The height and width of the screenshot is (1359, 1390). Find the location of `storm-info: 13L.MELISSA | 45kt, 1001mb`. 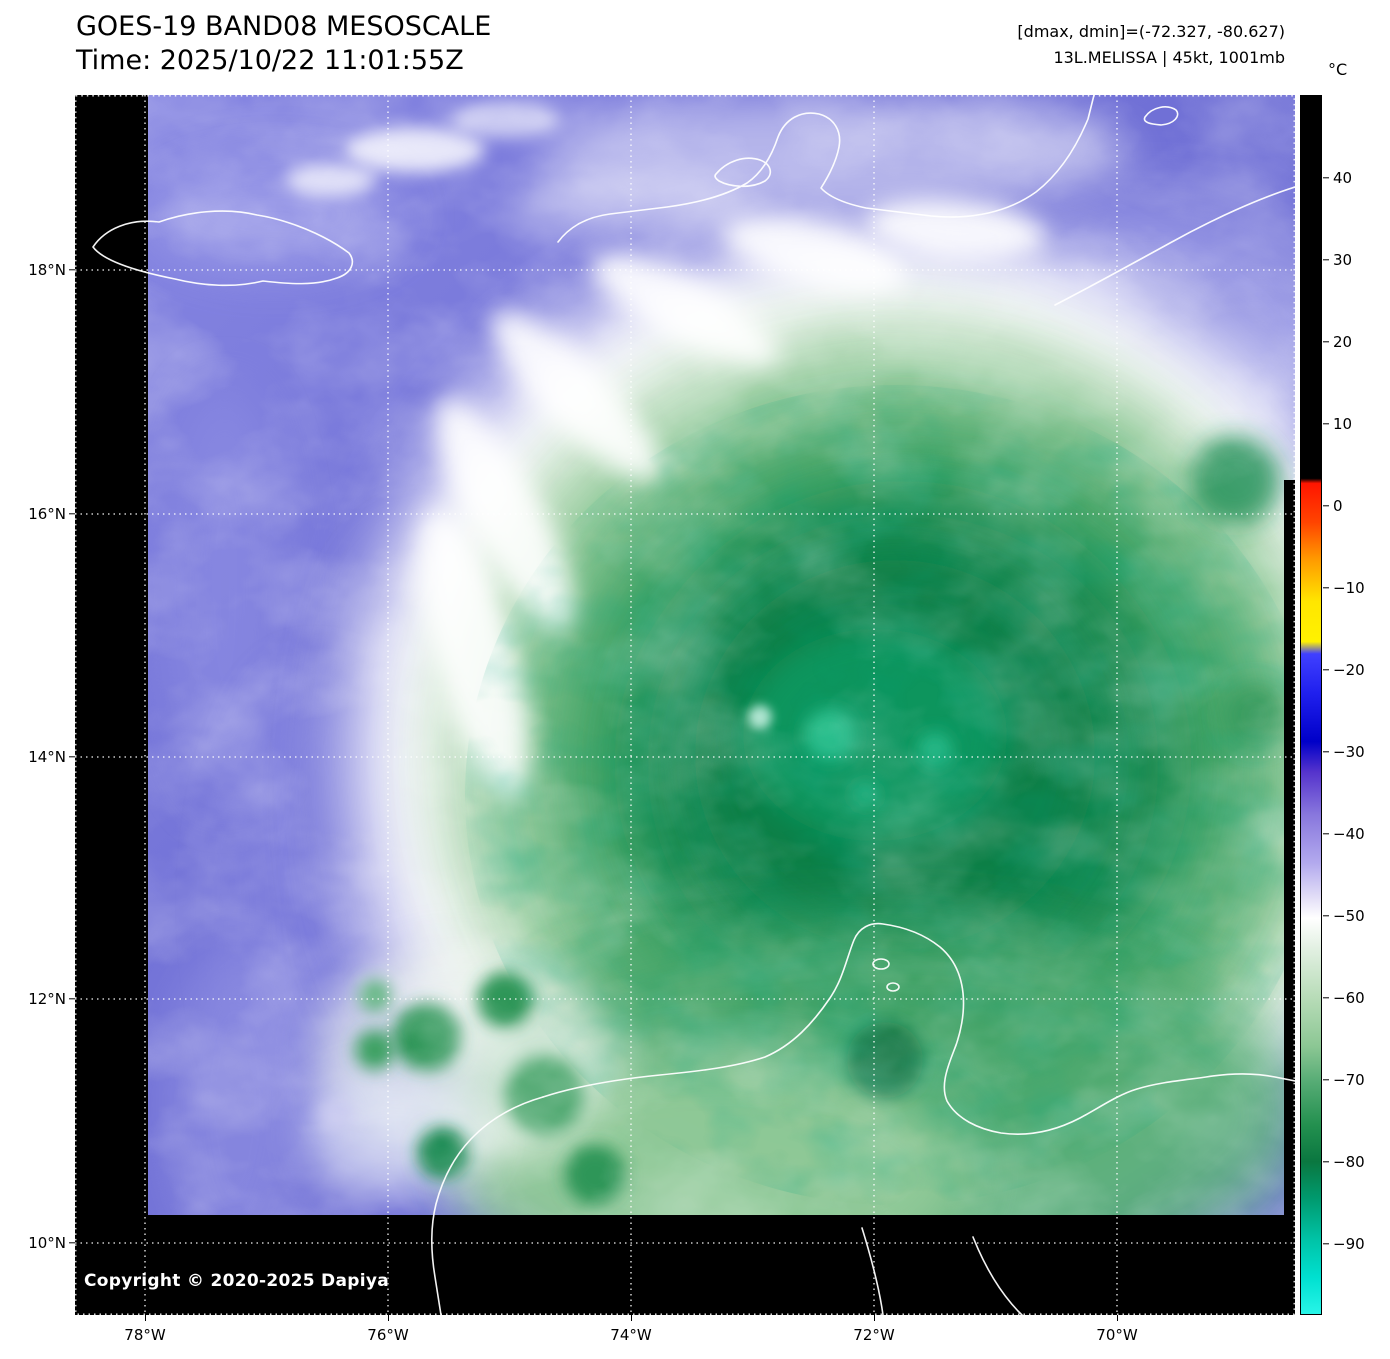

storm-info: 13L.MELISSA | 45kt, 1001mb is located at coordinates (1169, 57).